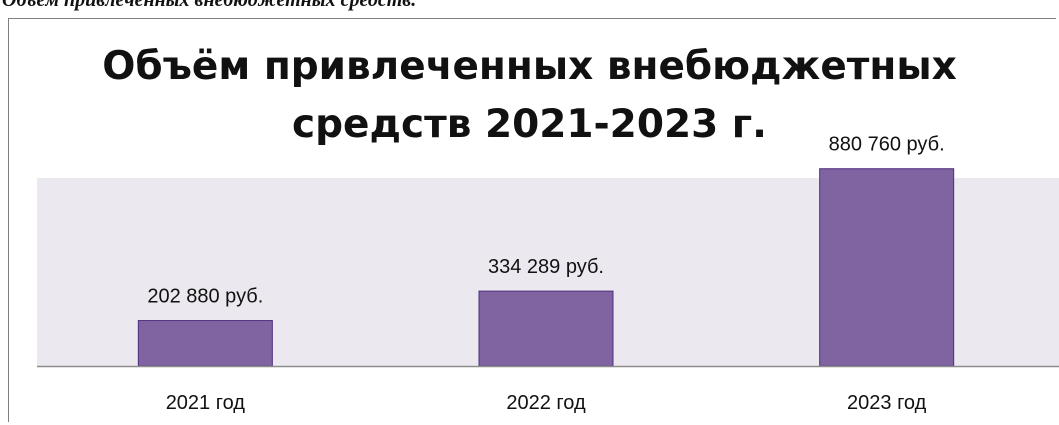  I want to click on data-label-3: 880 760 руб., so click(887, 145).